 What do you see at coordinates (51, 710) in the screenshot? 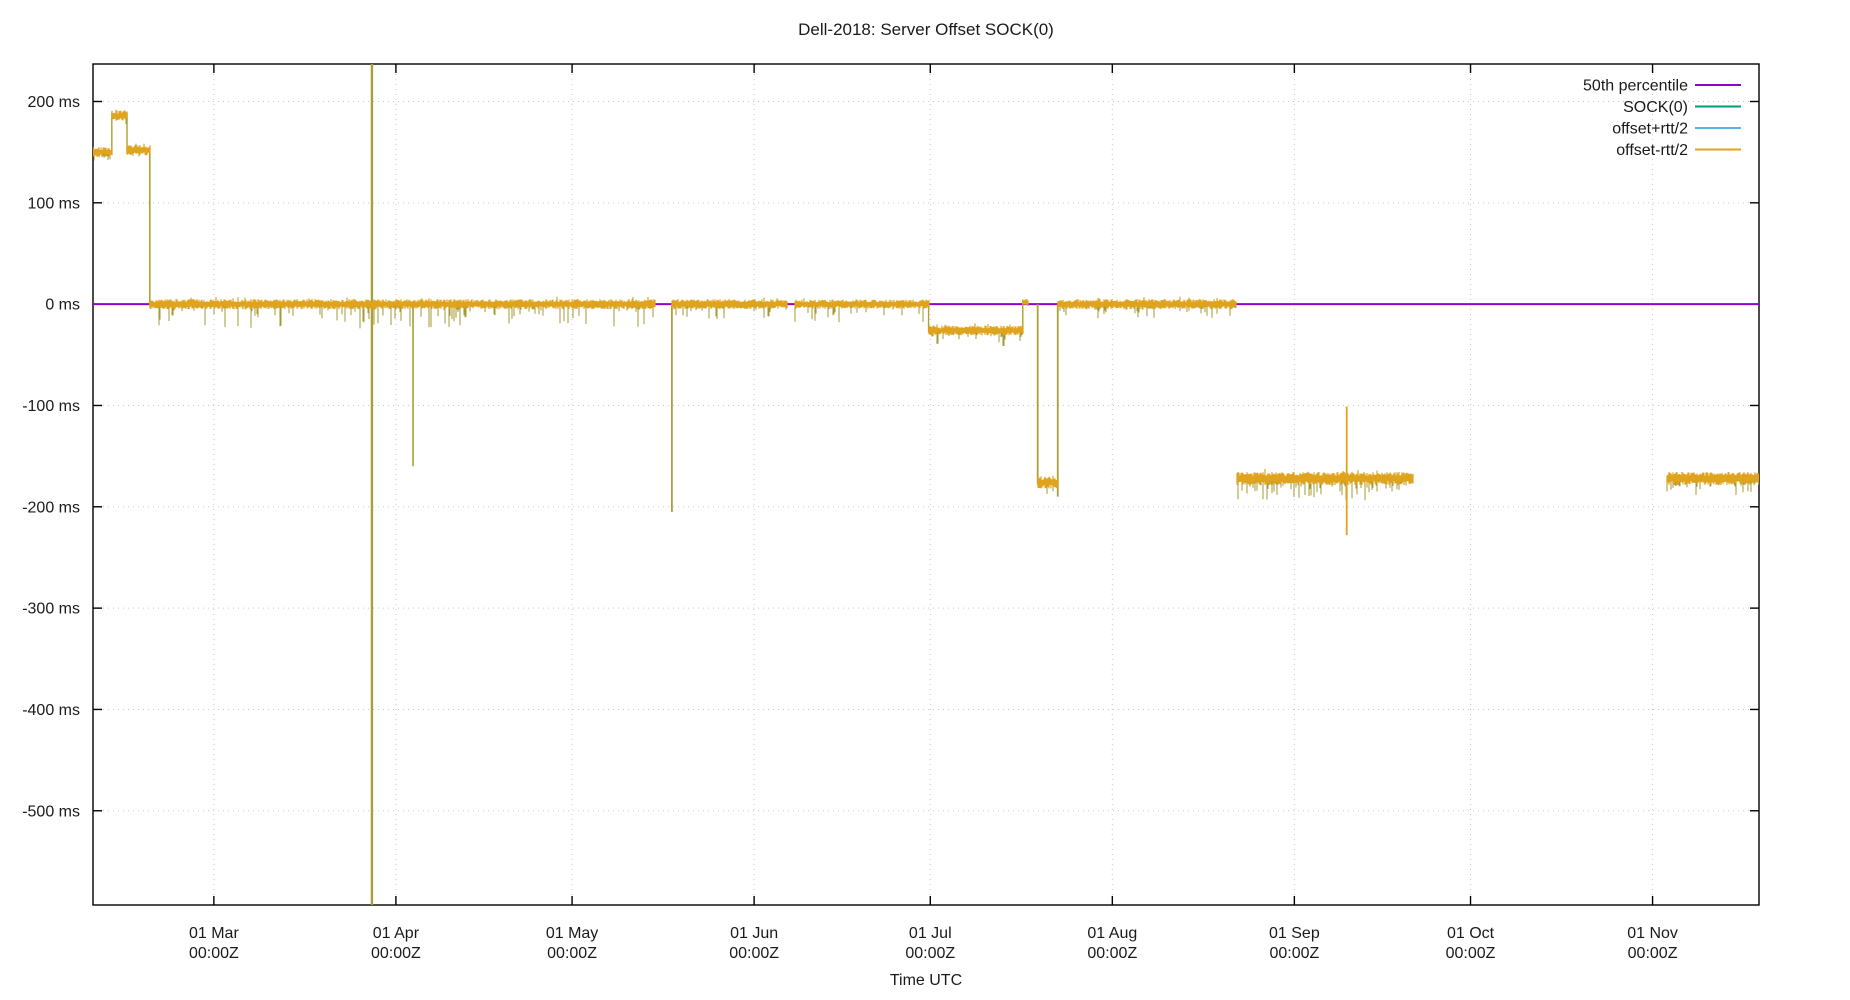
I see `y-tick-label: -400 ms` at bounding box center [51, 710].